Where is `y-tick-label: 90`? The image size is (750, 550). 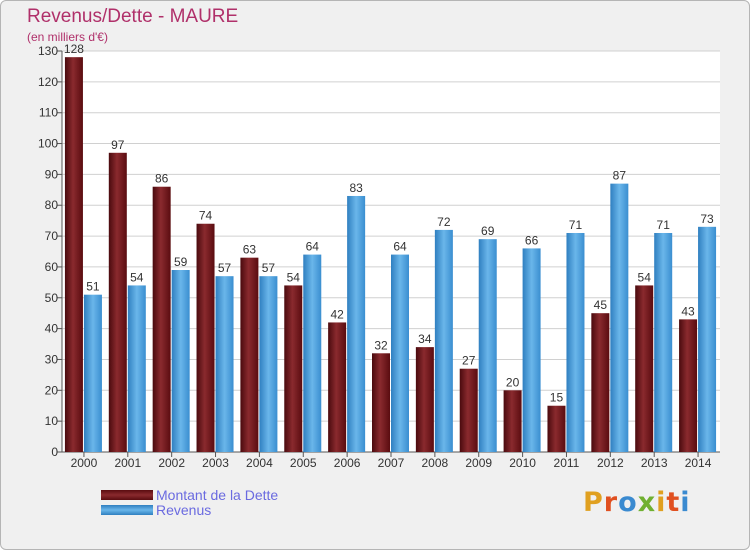
y-tick-label: 90 is located at coordinates (52, 174).